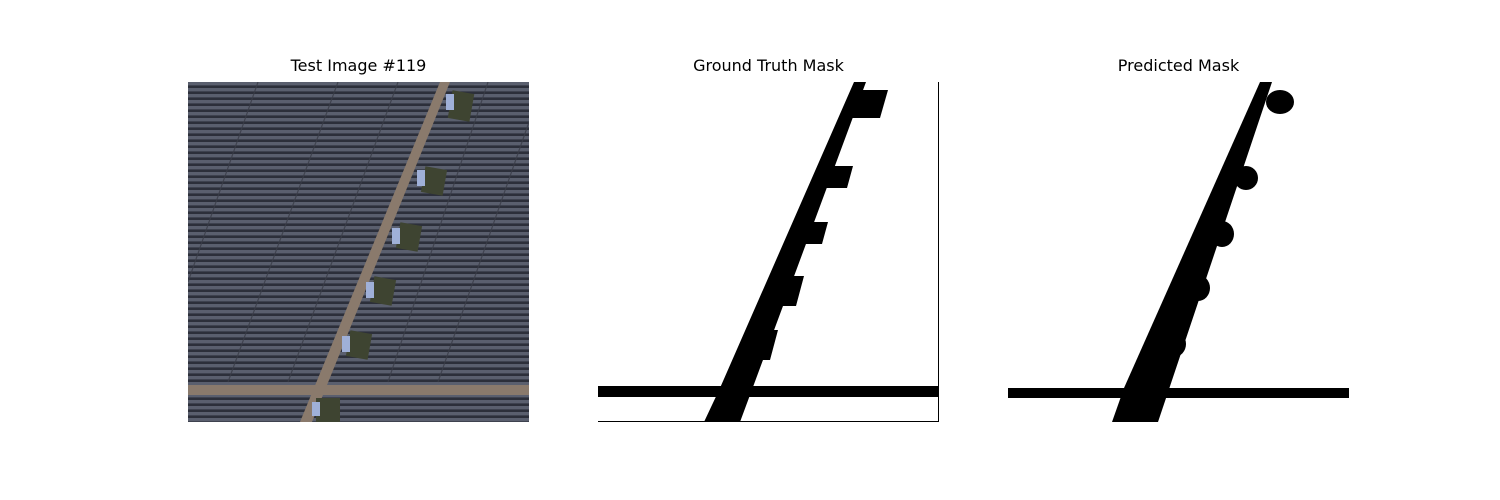 This screenshot has height=500, width=1500. Describe the element at coordinates (1178, 65) in the screenshot. I see `predicted-mask-title: Predicted Mask` at that location.